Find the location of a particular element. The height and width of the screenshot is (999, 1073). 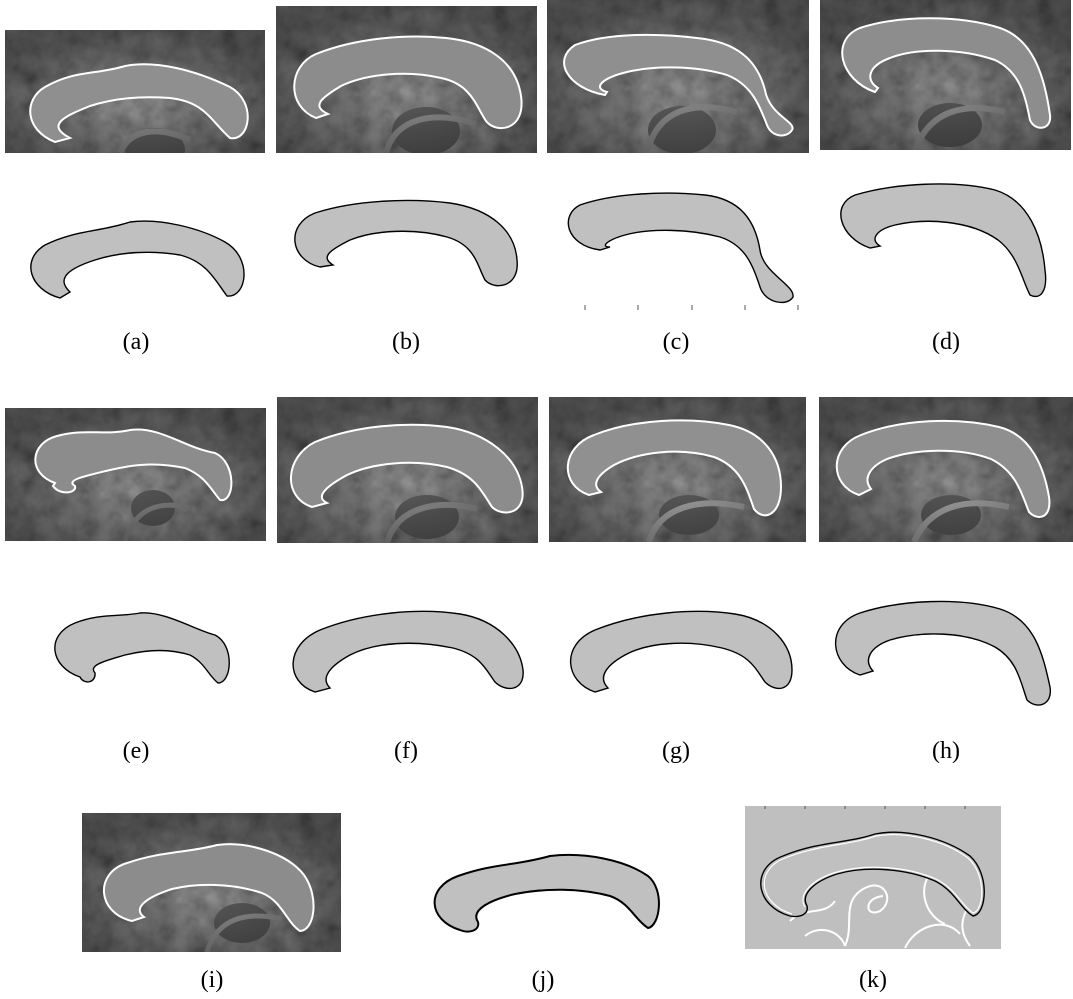

mri-panel-b is located at coordinates (406, 79).